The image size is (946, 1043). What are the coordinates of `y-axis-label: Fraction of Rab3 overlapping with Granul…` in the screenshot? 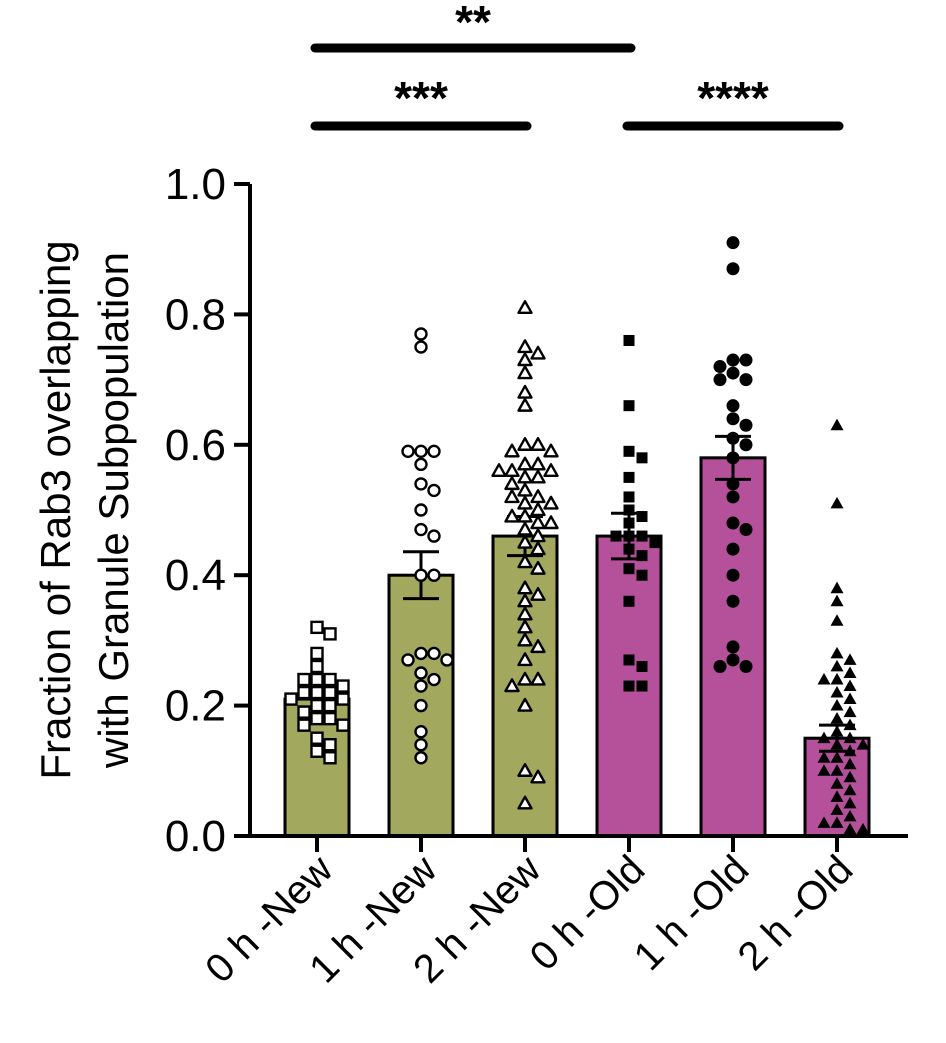 It's located at (84, 509).